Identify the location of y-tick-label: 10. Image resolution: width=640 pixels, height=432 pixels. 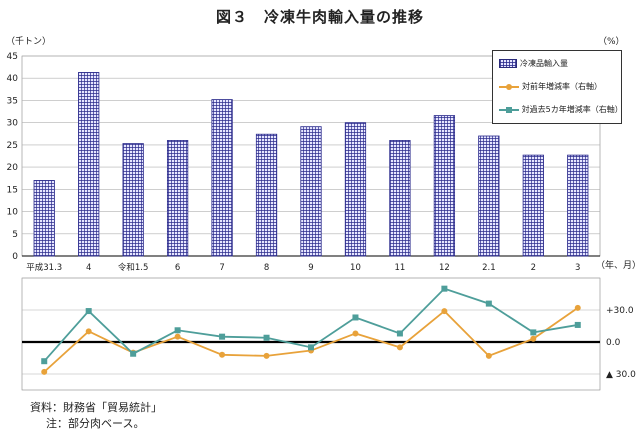
(13, 213).